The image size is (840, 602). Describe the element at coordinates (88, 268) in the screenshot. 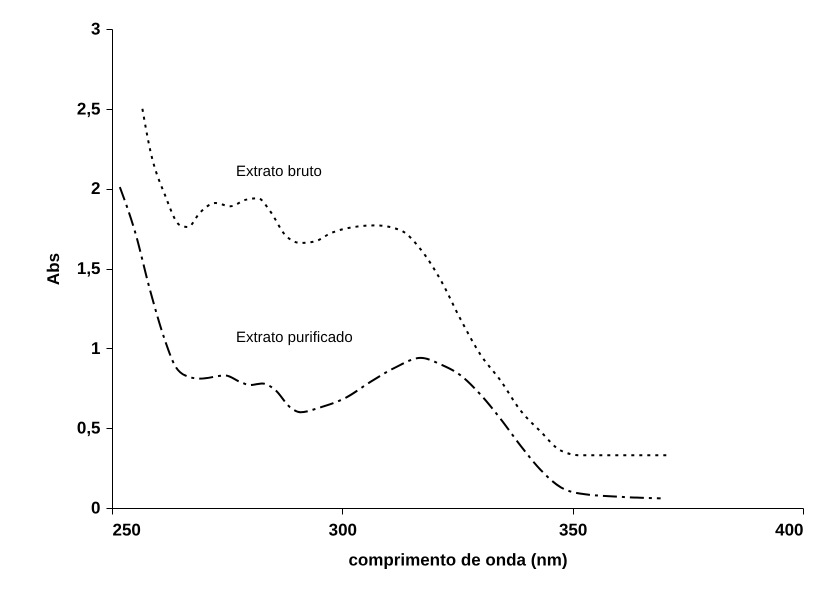

I see `y-tick-label: 1,5` at that location.